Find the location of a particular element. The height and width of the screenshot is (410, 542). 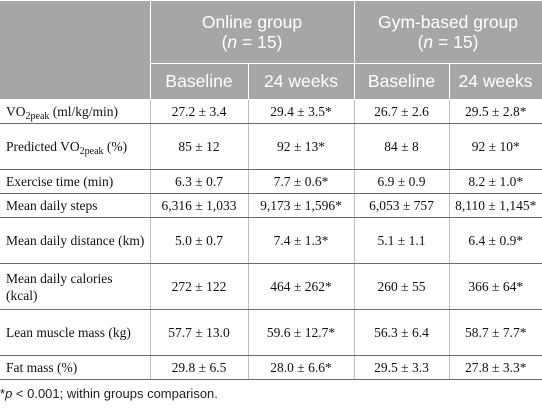

value-cell: 9,173 ± 1,596* is located at coordinates (301, 205).